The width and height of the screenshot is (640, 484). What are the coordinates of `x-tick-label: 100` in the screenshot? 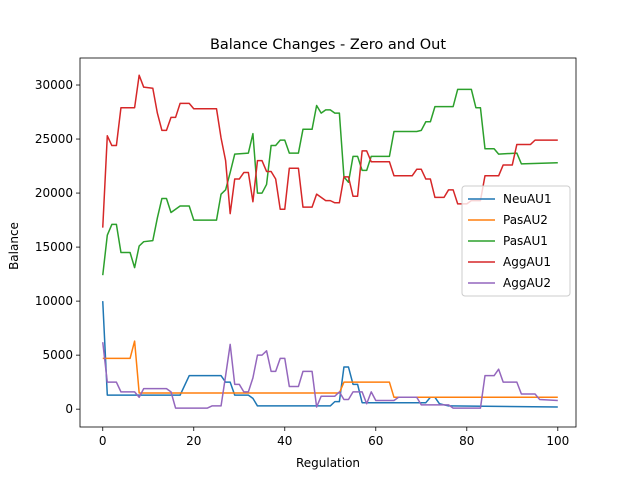 It's located at (557, 441).